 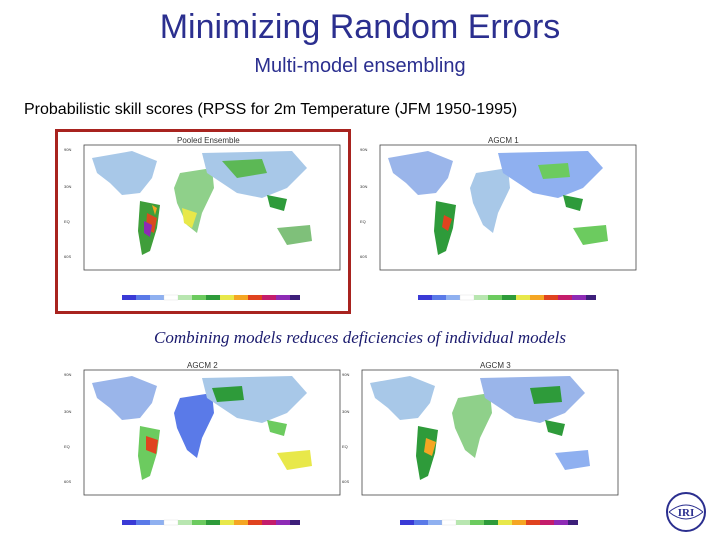 I want to click on panel-label: AGCM 2, so click(x=202, y=365).